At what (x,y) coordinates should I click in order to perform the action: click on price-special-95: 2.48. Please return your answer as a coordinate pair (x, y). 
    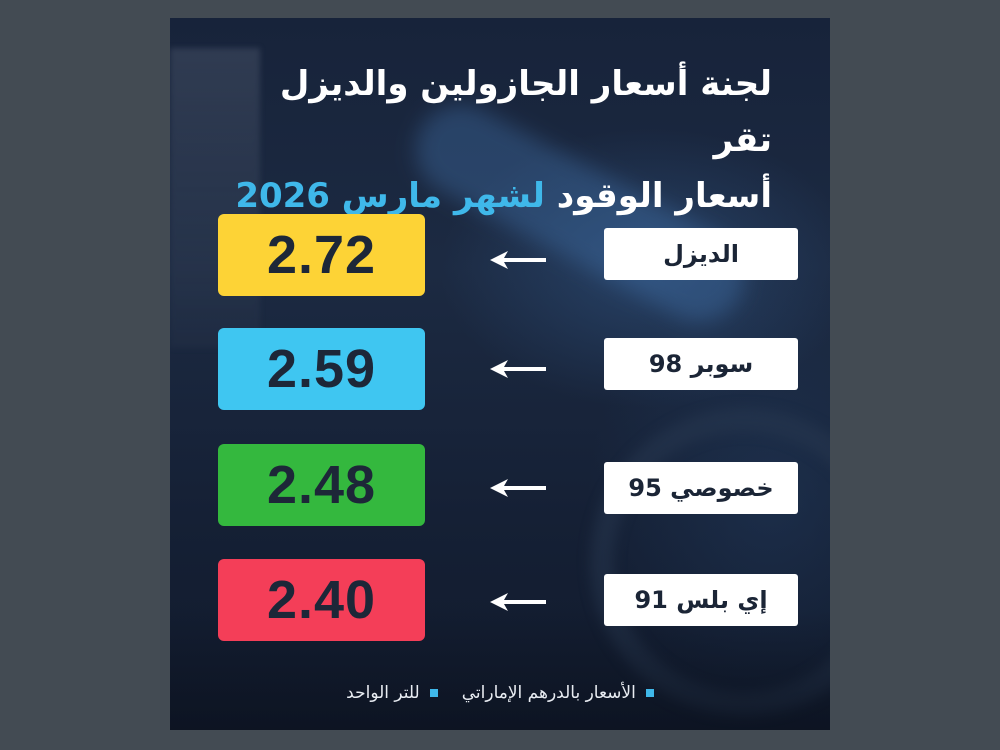
    Looking at the image, I should click on (321, 485).